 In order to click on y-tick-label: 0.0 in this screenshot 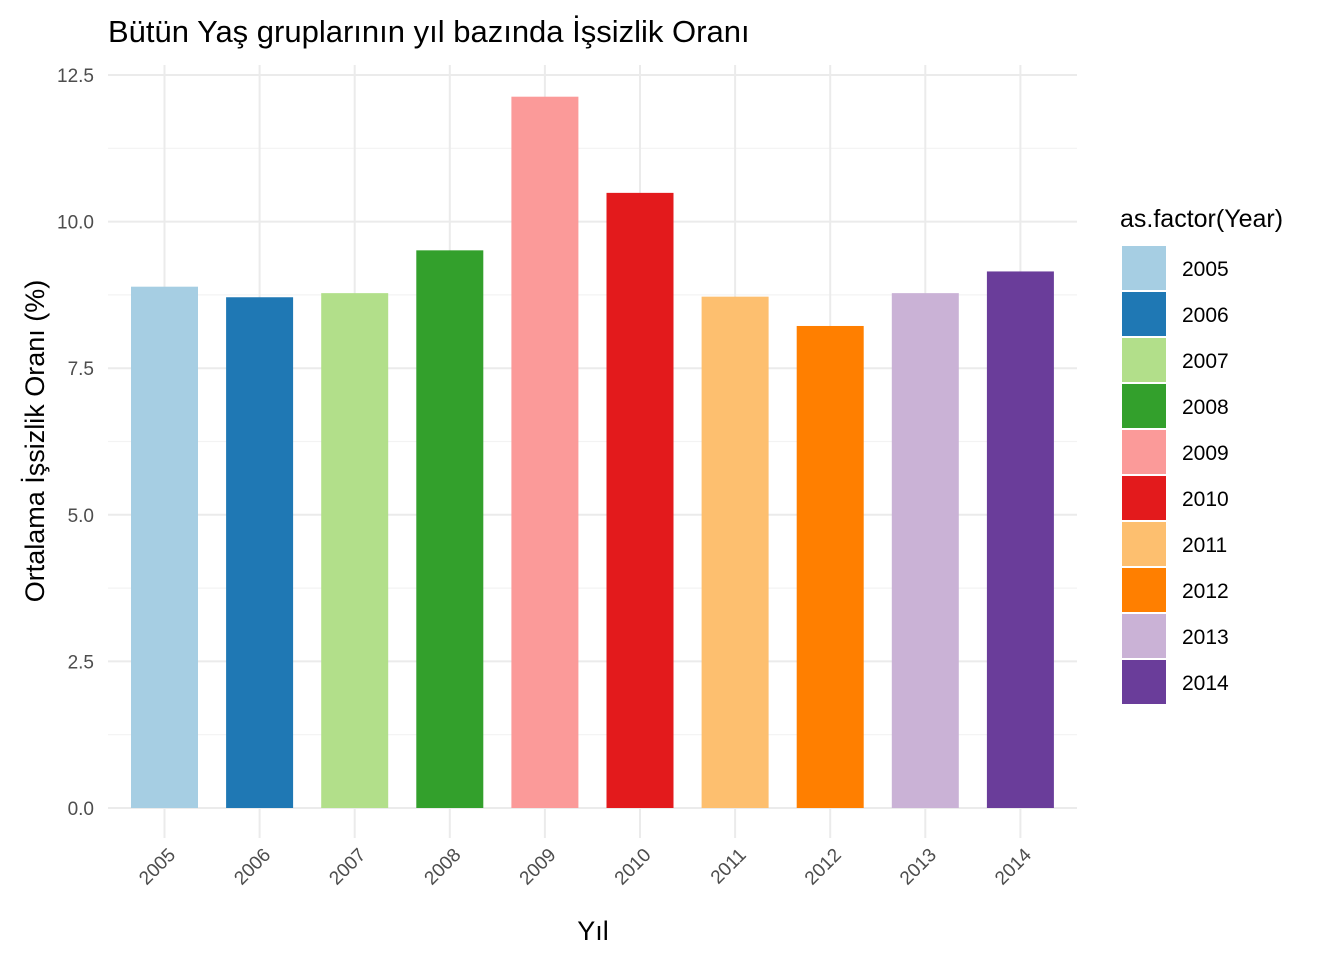, I will do `click(81, 809)`.